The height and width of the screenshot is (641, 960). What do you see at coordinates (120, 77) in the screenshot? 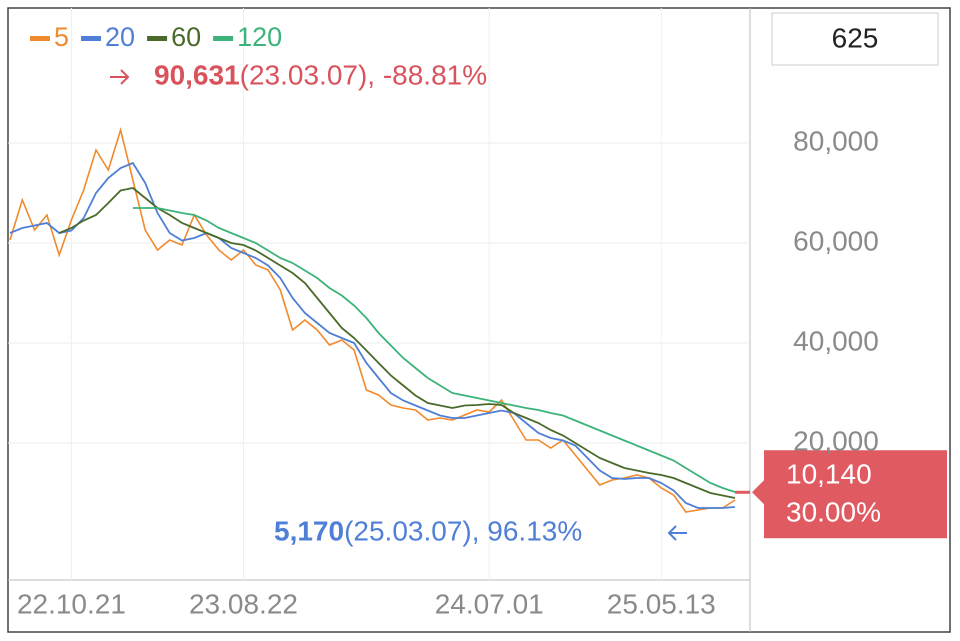
I see `high-arrow` at bounding box center [120, 77].